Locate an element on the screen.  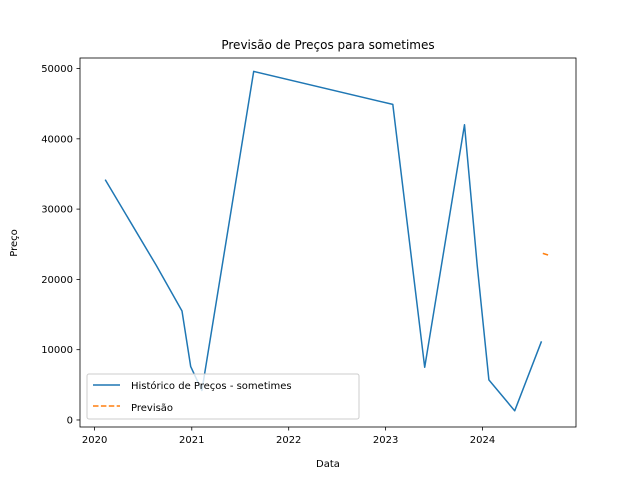
y-tick-label: 40000 is located at coordinates (57, 139).